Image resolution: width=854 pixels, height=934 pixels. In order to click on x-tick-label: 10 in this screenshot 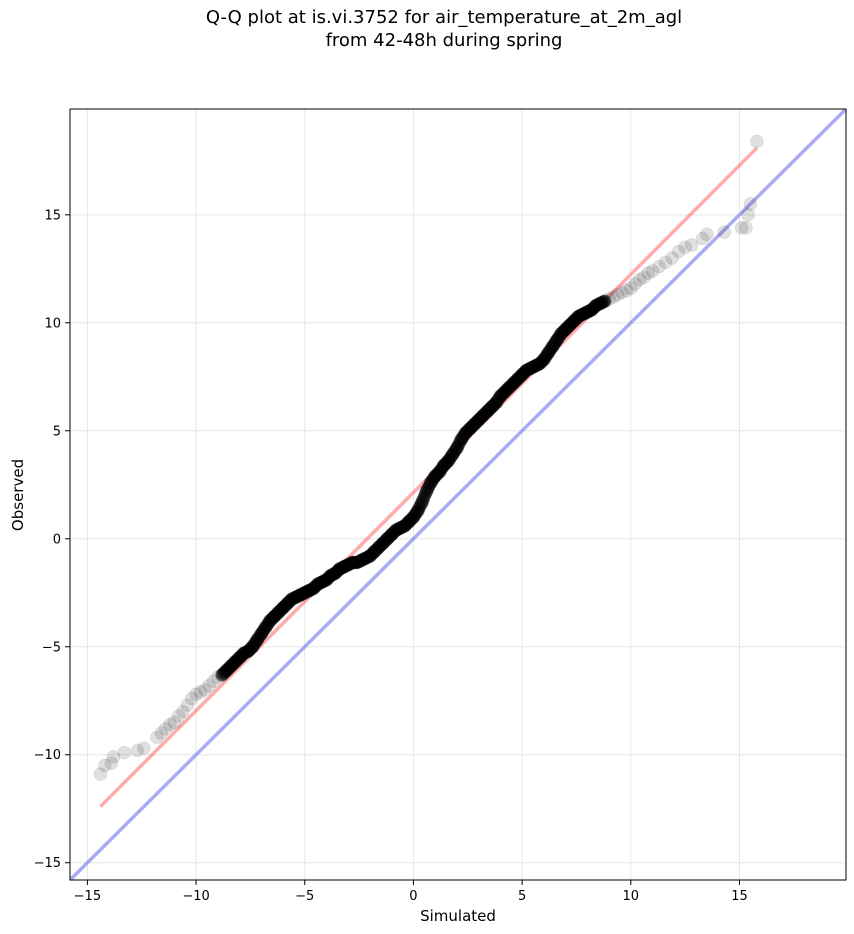, I will do `click(631, 896)`.